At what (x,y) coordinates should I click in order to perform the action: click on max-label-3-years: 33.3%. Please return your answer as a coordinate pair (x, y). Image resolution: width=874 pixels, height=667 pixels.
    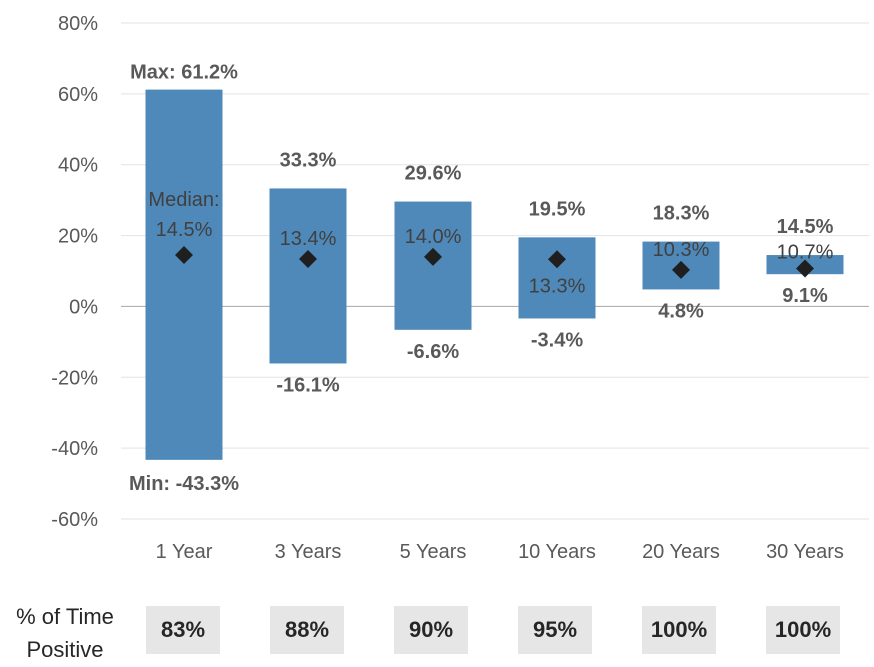
    Looking at the image, I should click on (308, 160).